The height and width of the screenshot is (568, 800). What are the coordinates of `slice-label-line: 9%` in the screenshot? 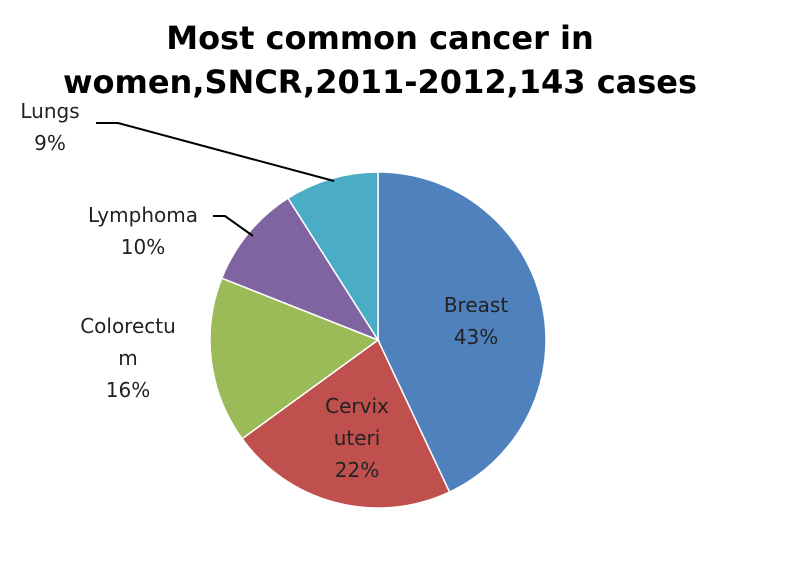 It's located at (50, 143).